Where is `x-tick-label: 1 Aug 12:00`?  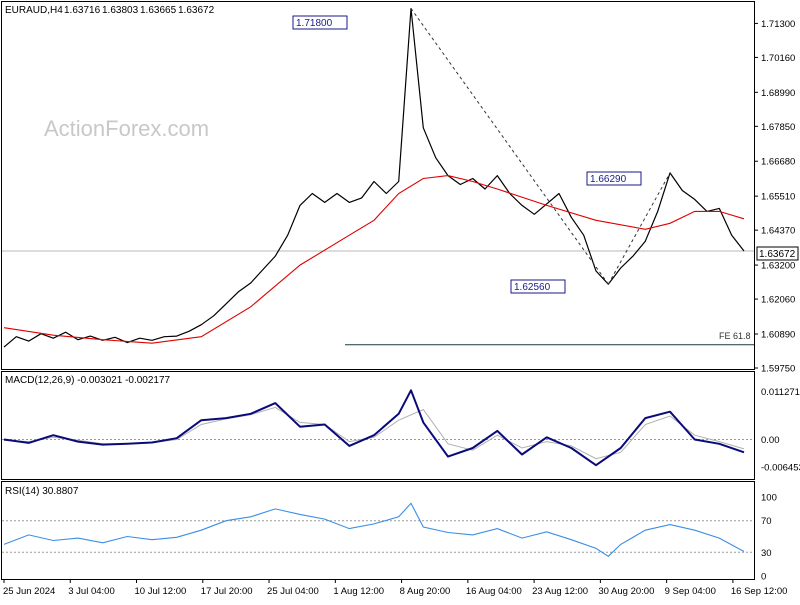
x-tick-label: 1 Aug 12:00 is located at coordinates (358, 591).